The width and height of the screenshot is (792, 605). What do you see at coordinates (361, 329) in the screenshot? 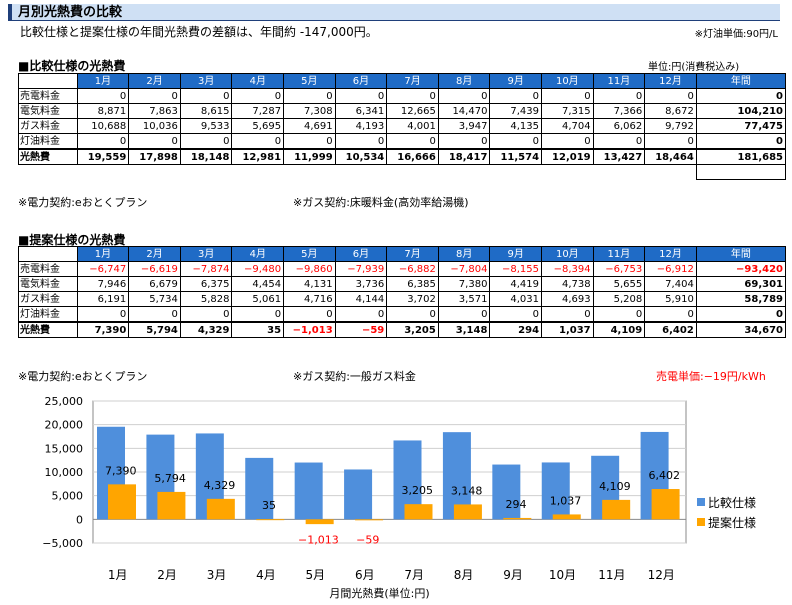
I see `total-cell: −59` at bounding box center [361, 329].